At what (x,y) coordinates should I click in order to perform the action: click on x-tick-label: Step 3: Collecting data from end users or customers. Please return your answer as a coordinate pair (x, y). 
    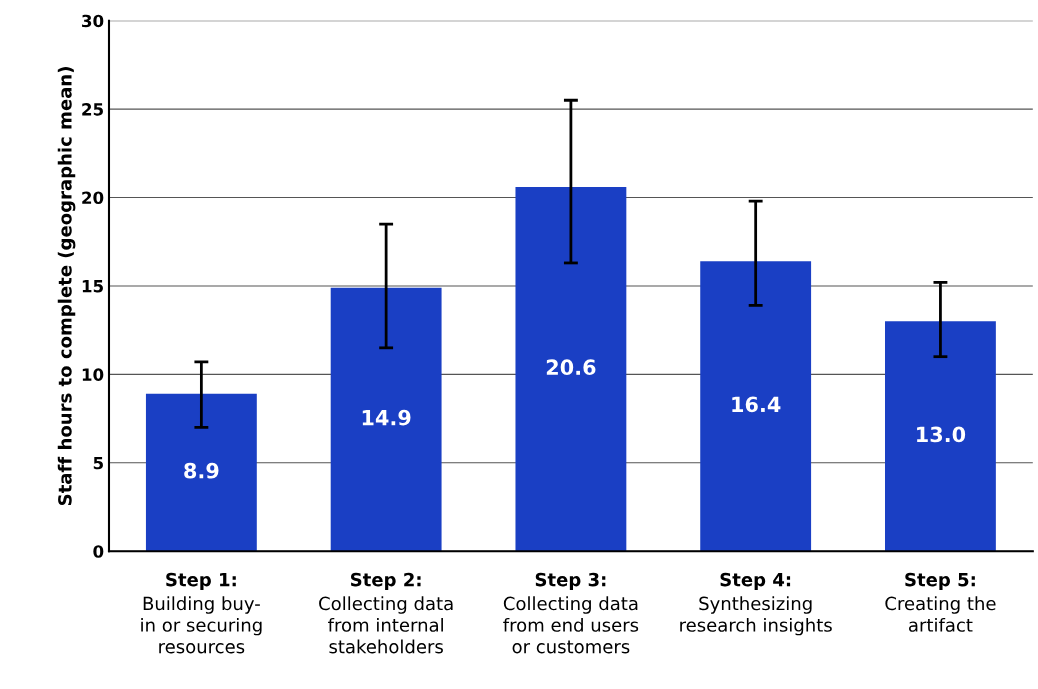
    Looking at the image, I should click on (571, 613).